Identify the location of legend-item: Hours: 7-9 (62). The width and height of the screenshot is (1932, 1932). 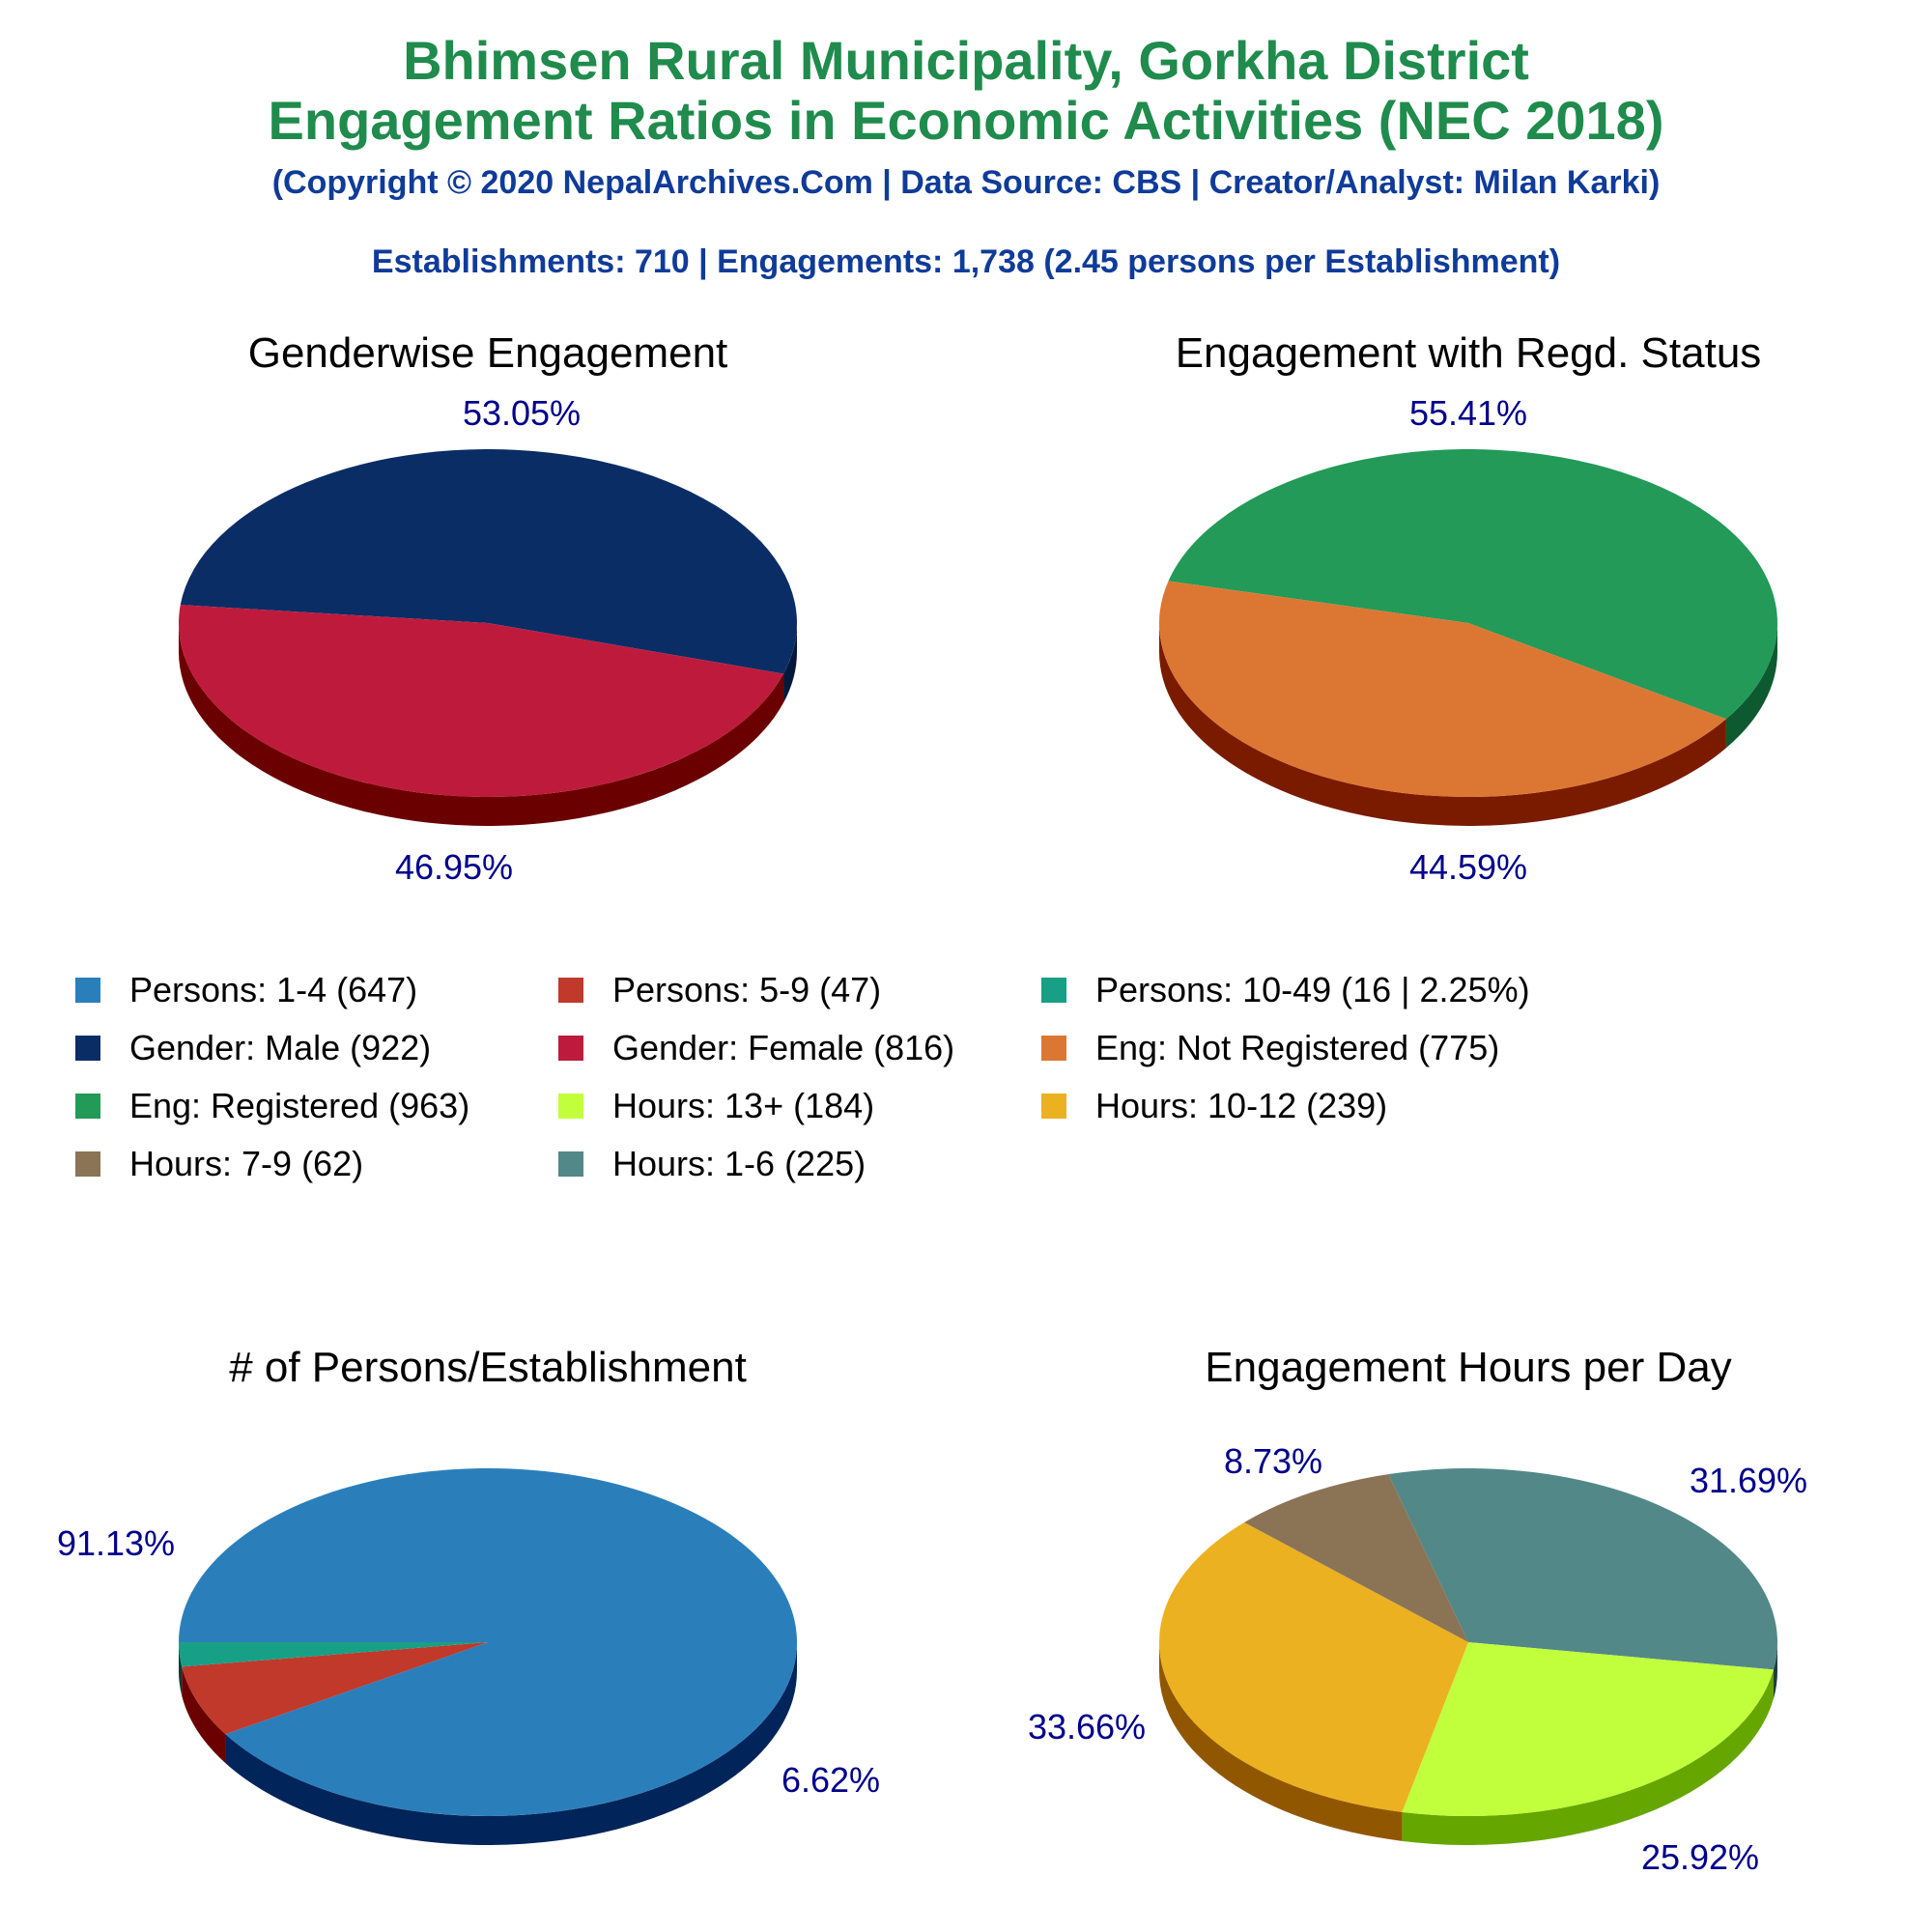
(219, 1164).